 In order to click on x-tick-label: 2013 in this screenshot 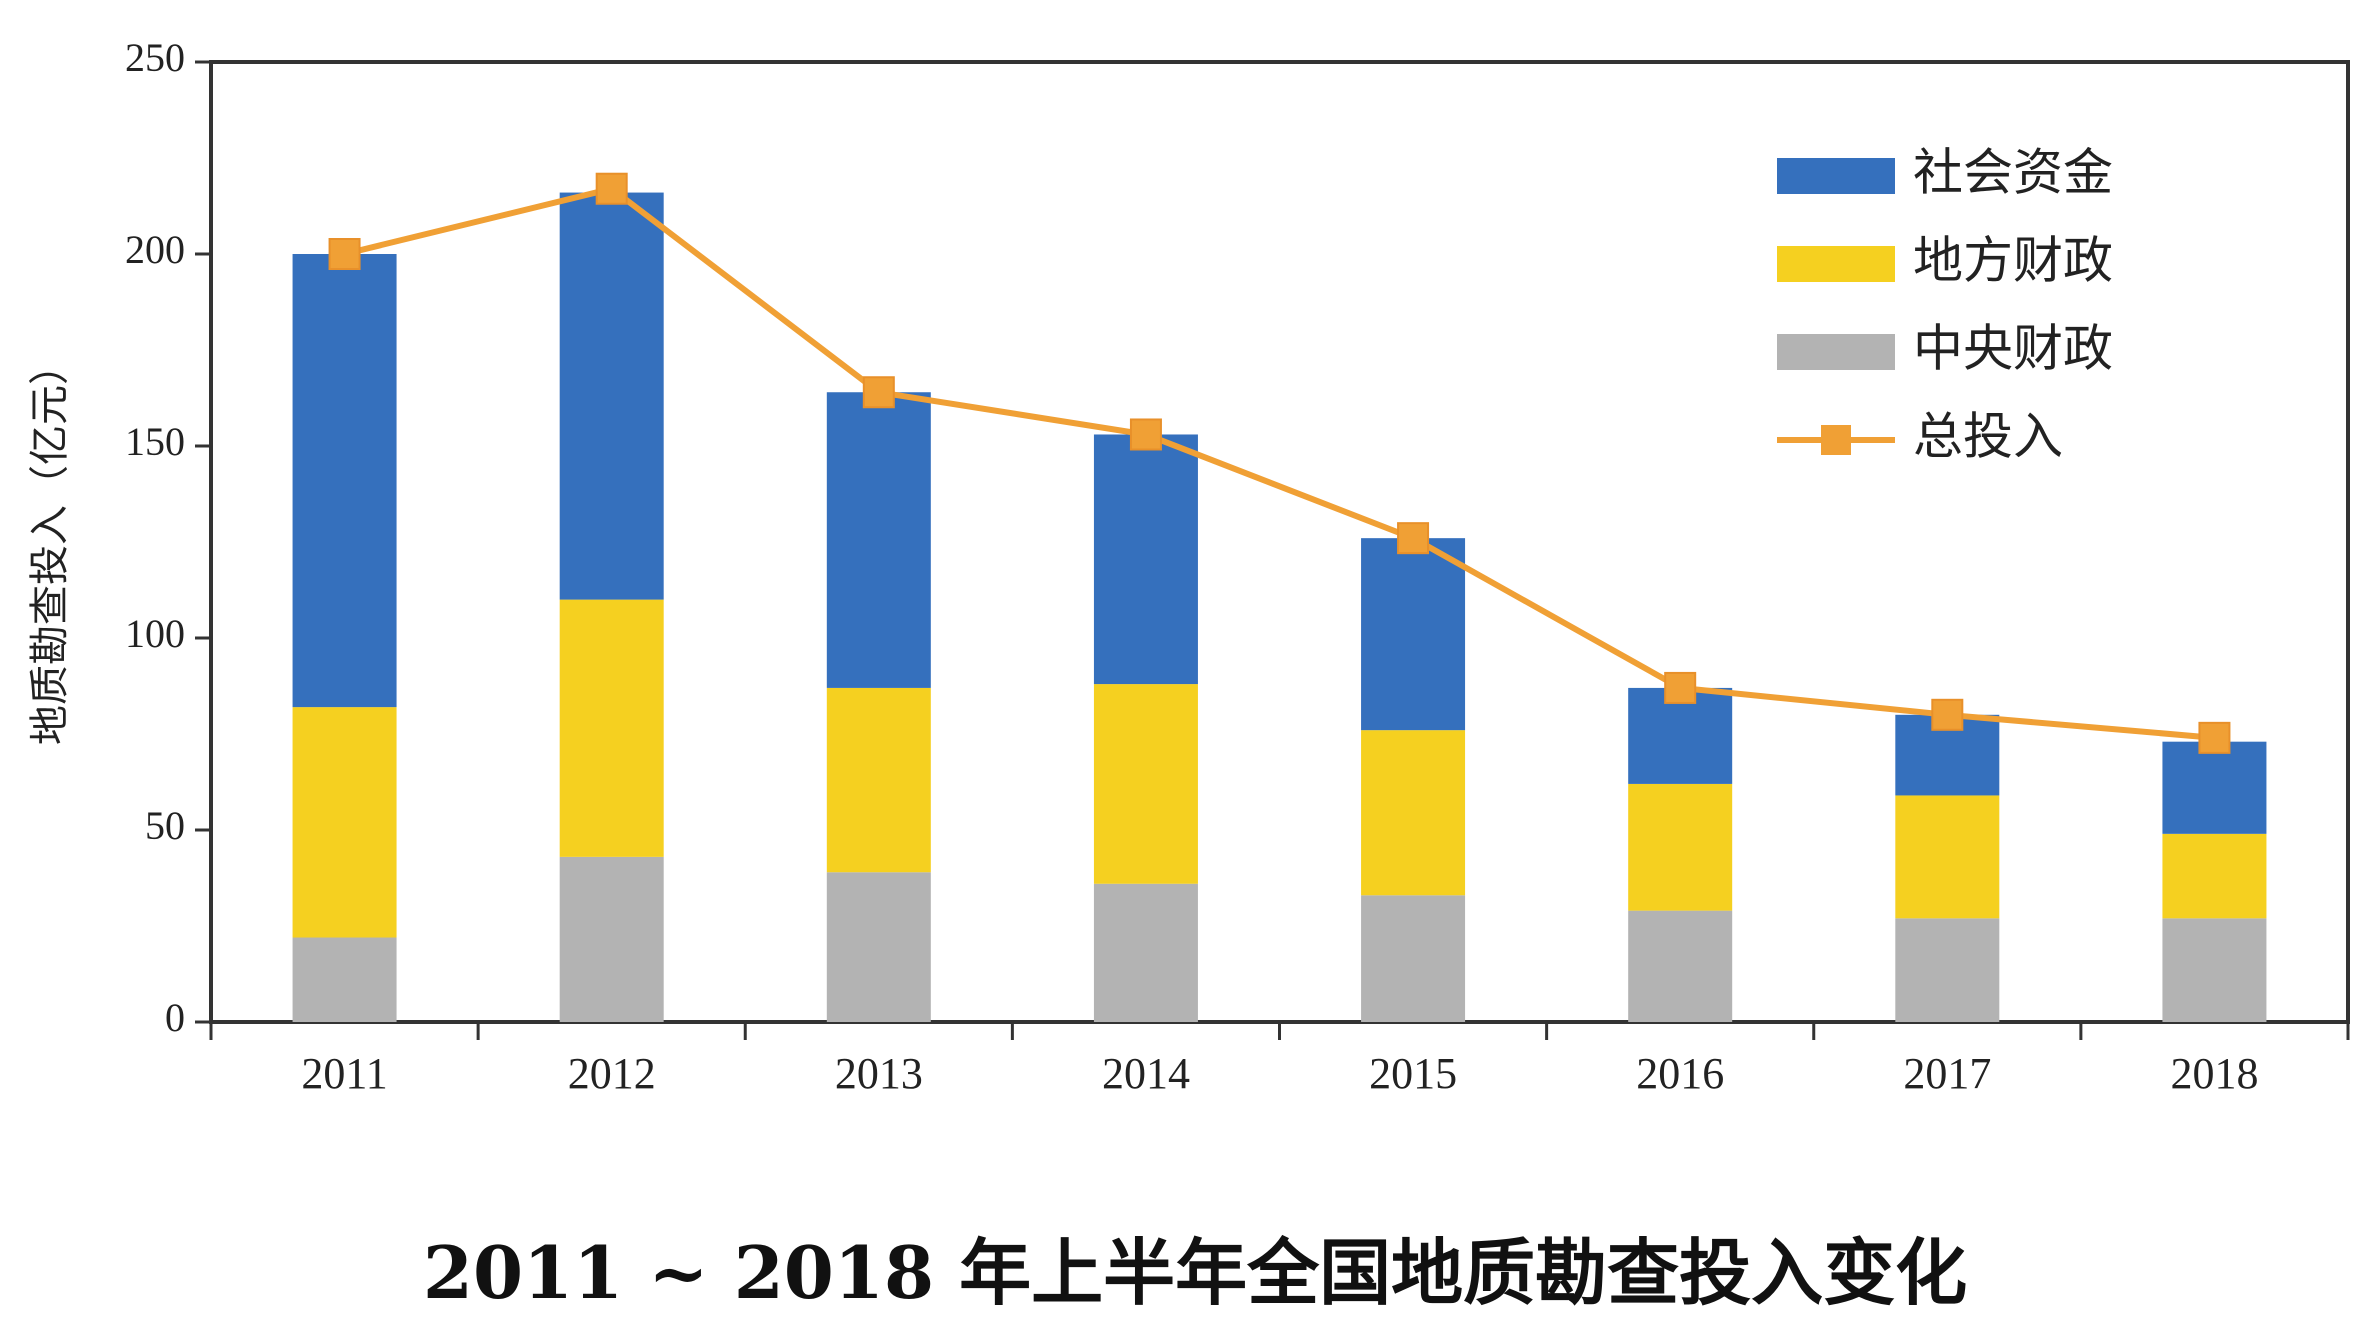, I will do `click(879, 1073)`.